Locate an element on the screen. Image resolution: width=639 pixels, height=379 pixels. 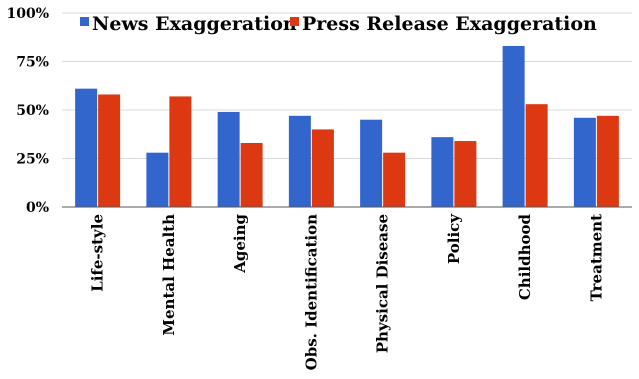
y-tick-label-0: 0% is located at coordinates (37, 208).